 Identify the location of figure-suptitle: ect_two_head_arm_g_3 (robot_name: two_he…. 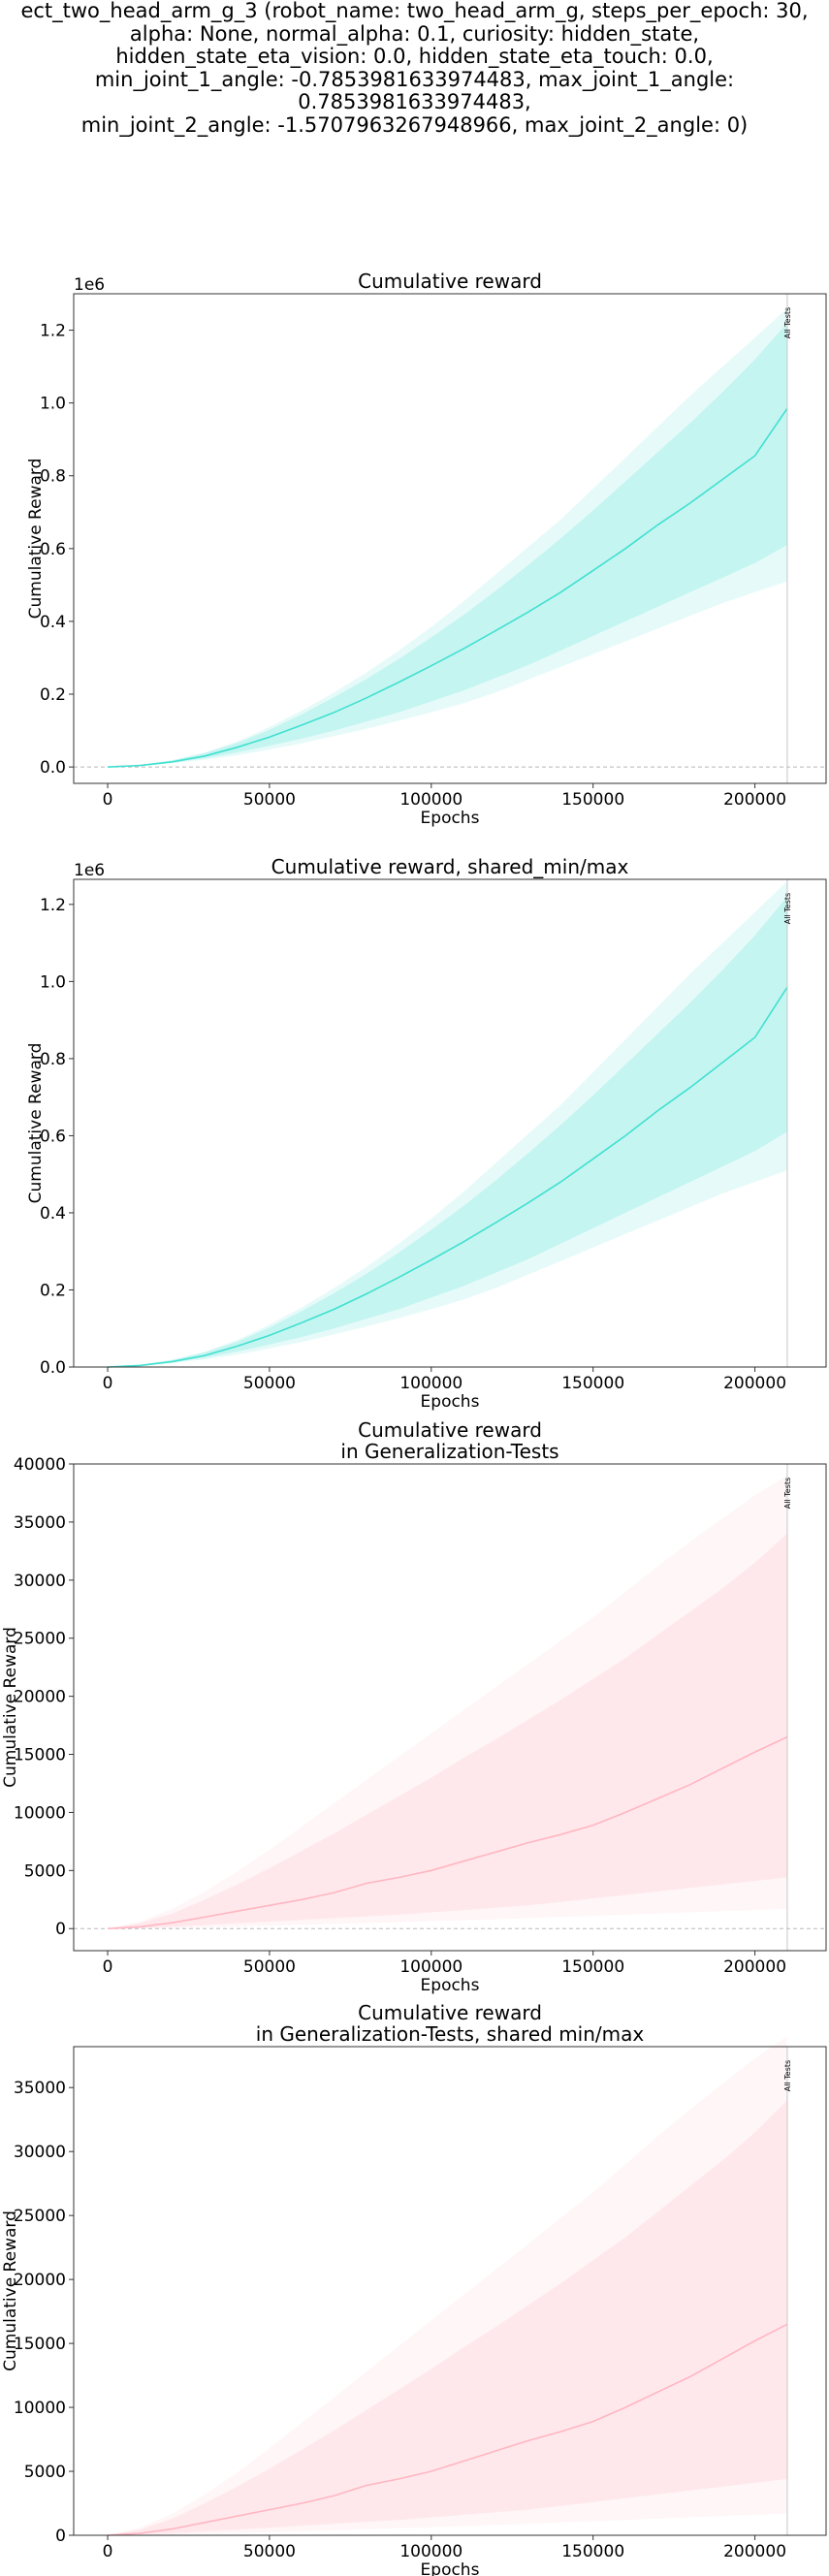
(414, 68).